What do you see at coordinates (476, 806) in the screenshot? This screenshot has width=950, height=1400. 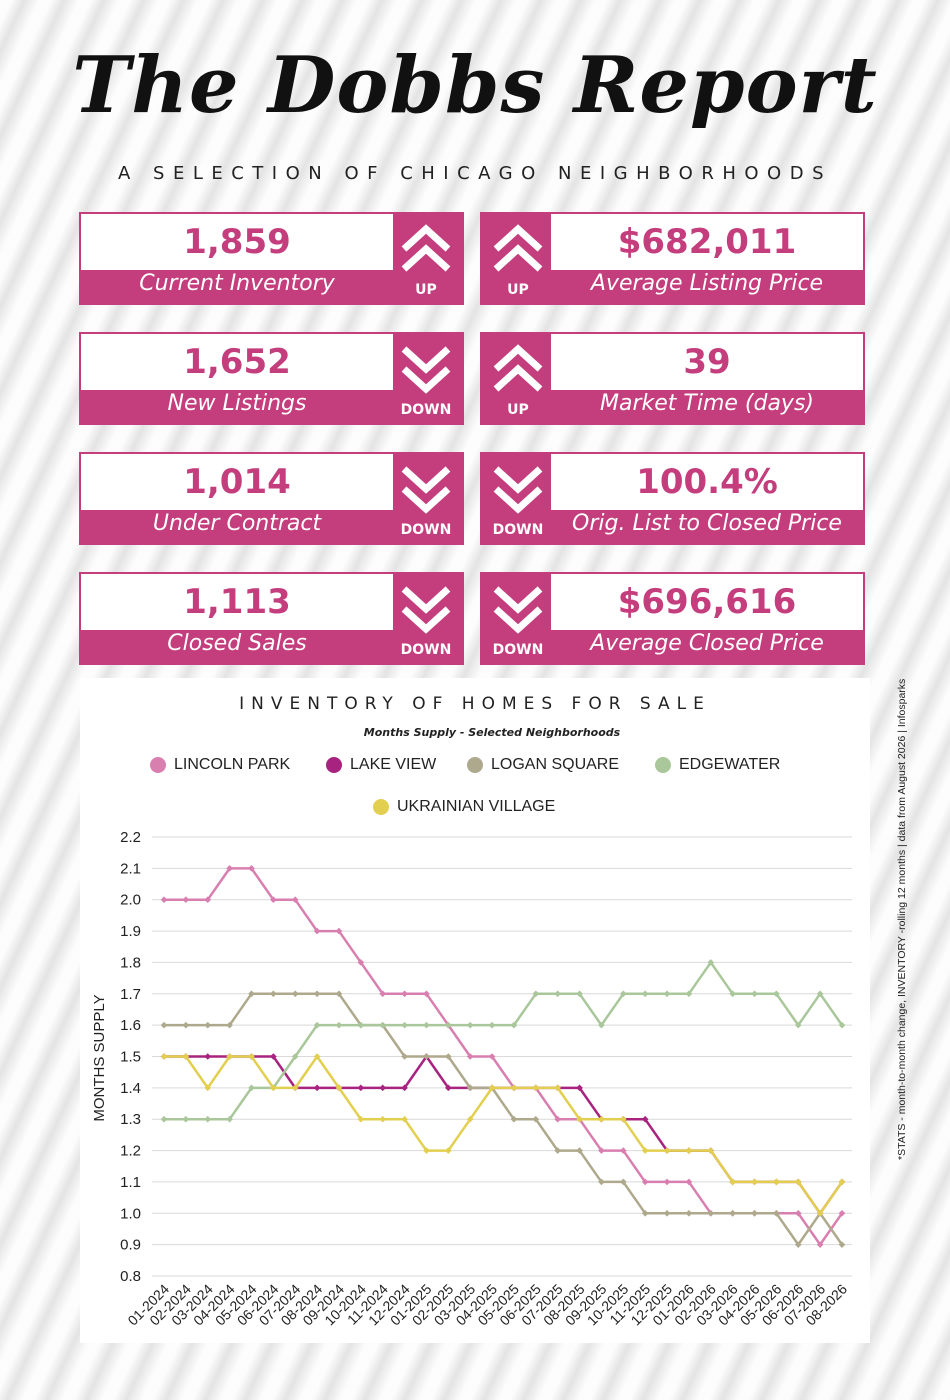 I see `legend-label: UKRAINIAN VILLAGE` at bounding box center [476, 806].